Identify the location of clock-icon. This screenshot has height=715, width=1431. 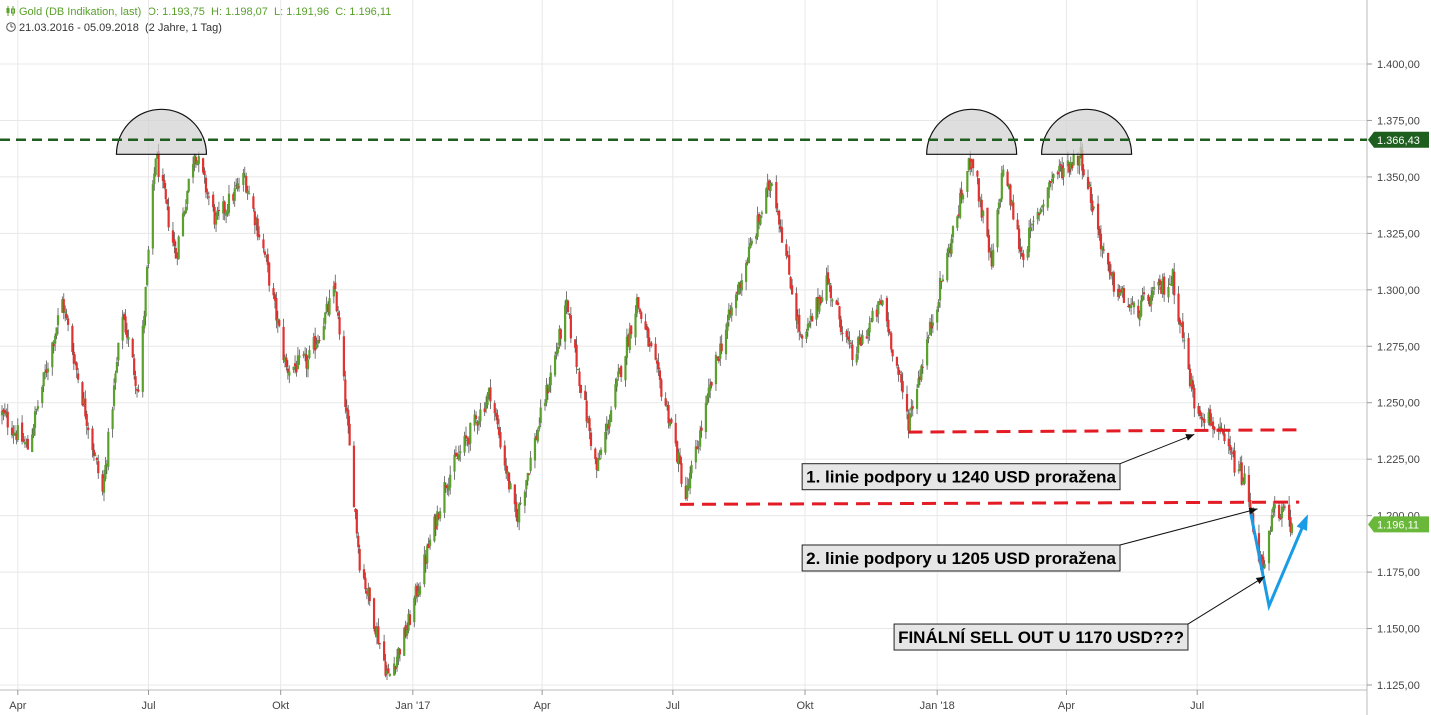
(11, 27).